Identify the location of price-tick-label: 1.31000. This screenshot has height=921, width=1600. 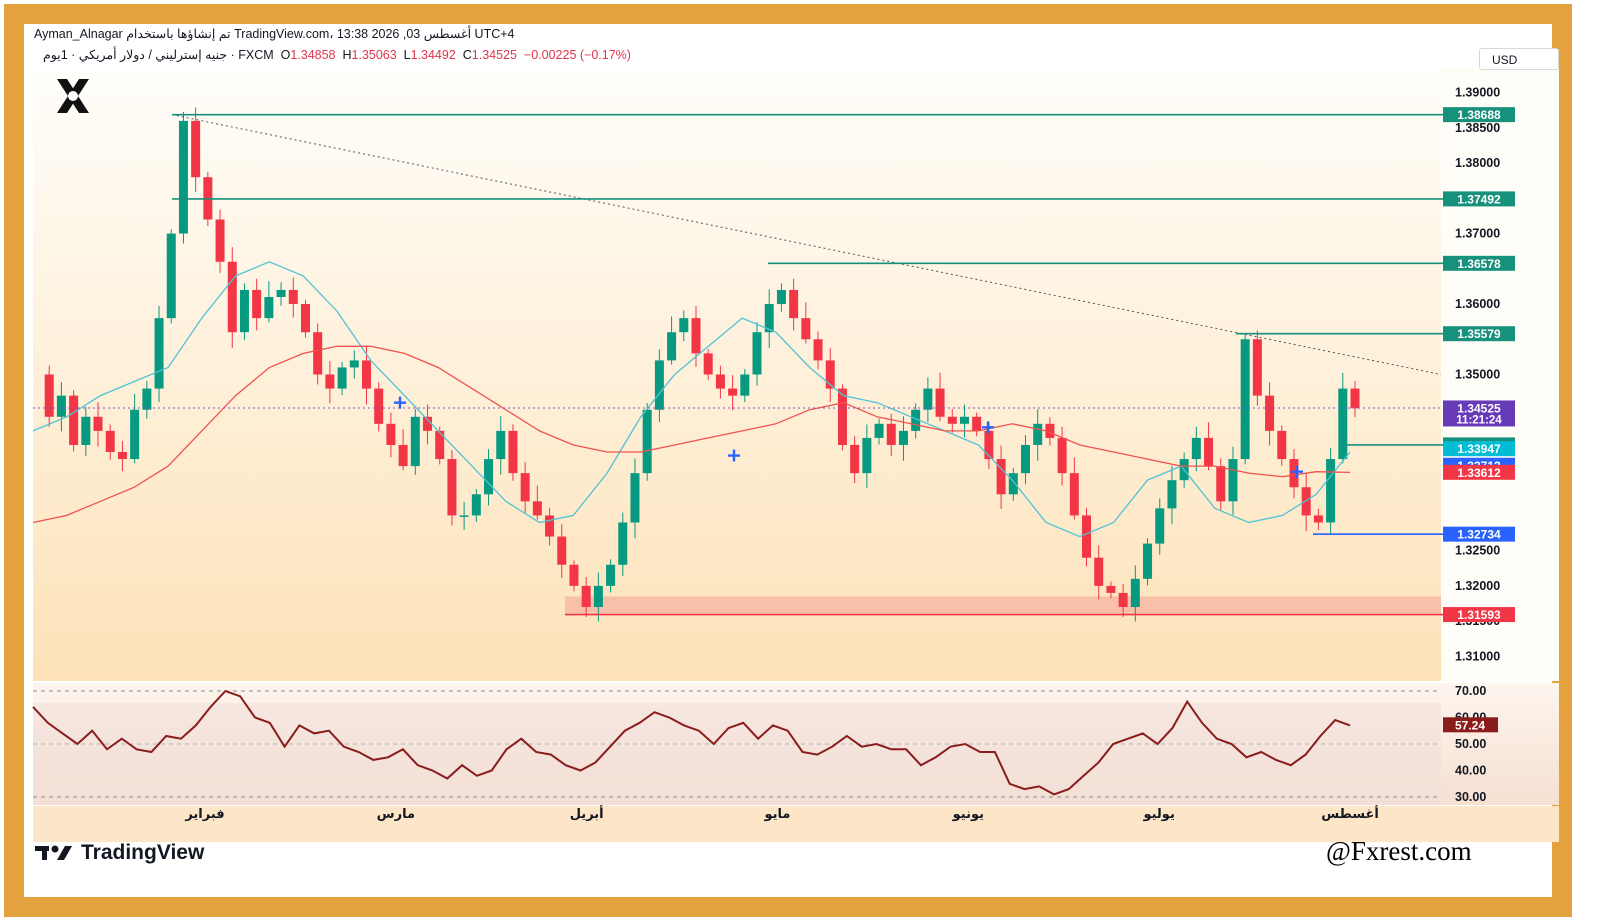
(1477, 656).